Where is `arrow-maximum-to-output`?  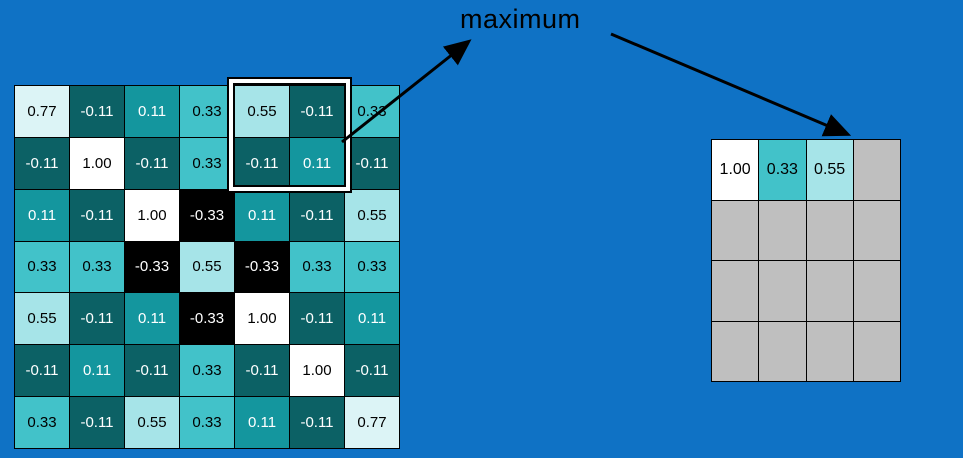 arrow-maximum-to-output is located at coordinates (731, 84).